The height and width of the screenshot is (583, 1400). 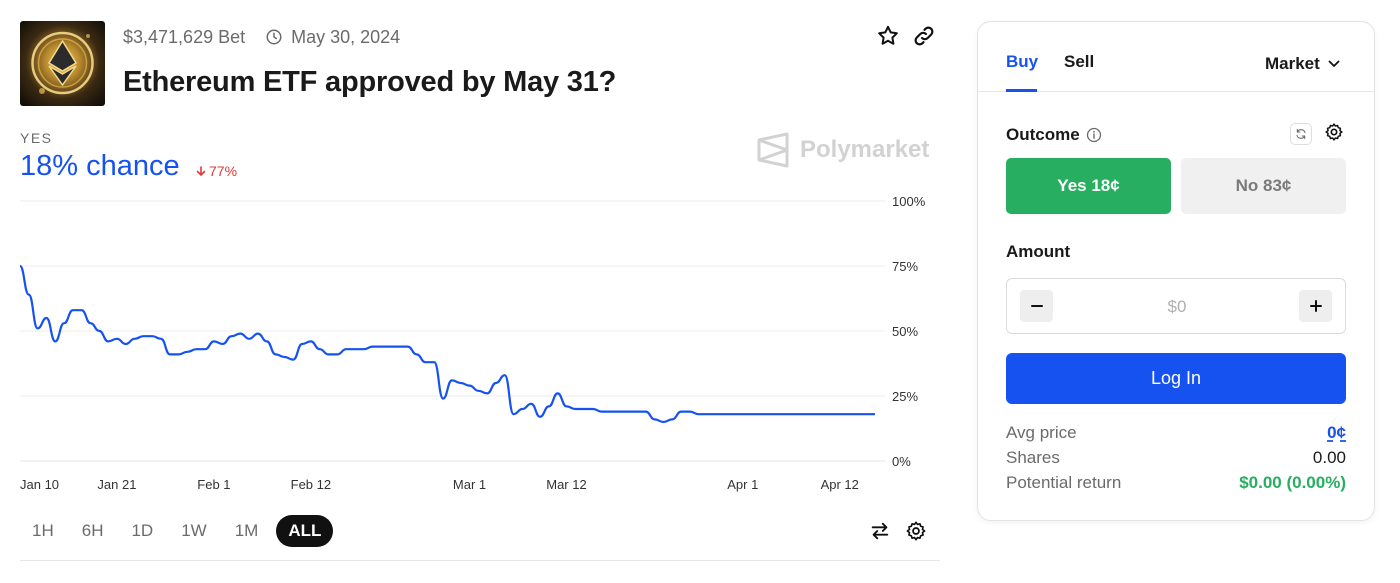 I want to click on outcome-heading: Outcome, so click(x=1054, y=135).